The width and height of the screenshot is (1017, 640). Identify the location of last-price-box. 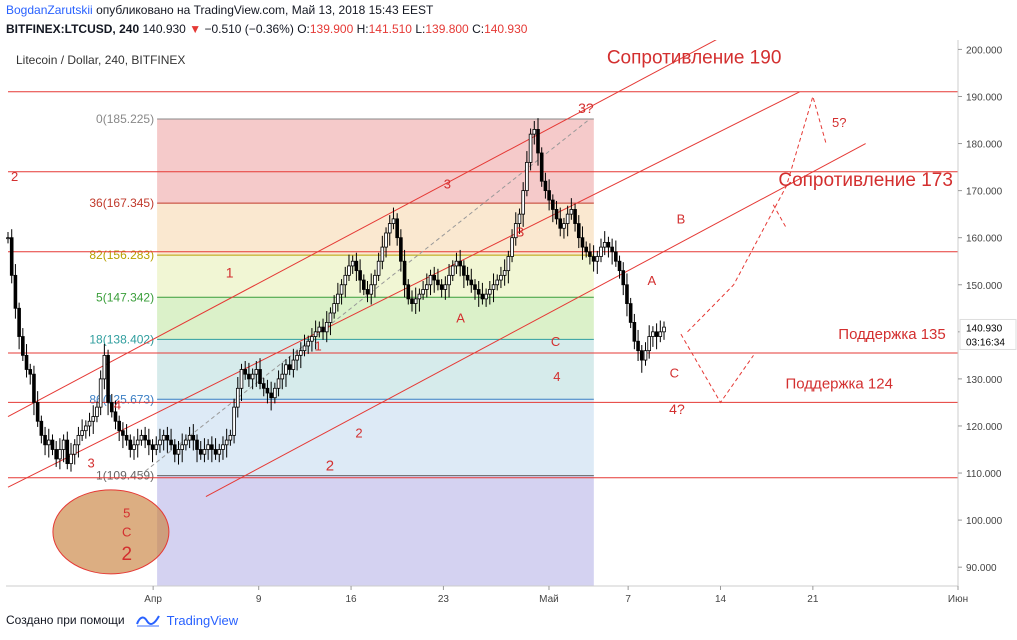
(988, 334).